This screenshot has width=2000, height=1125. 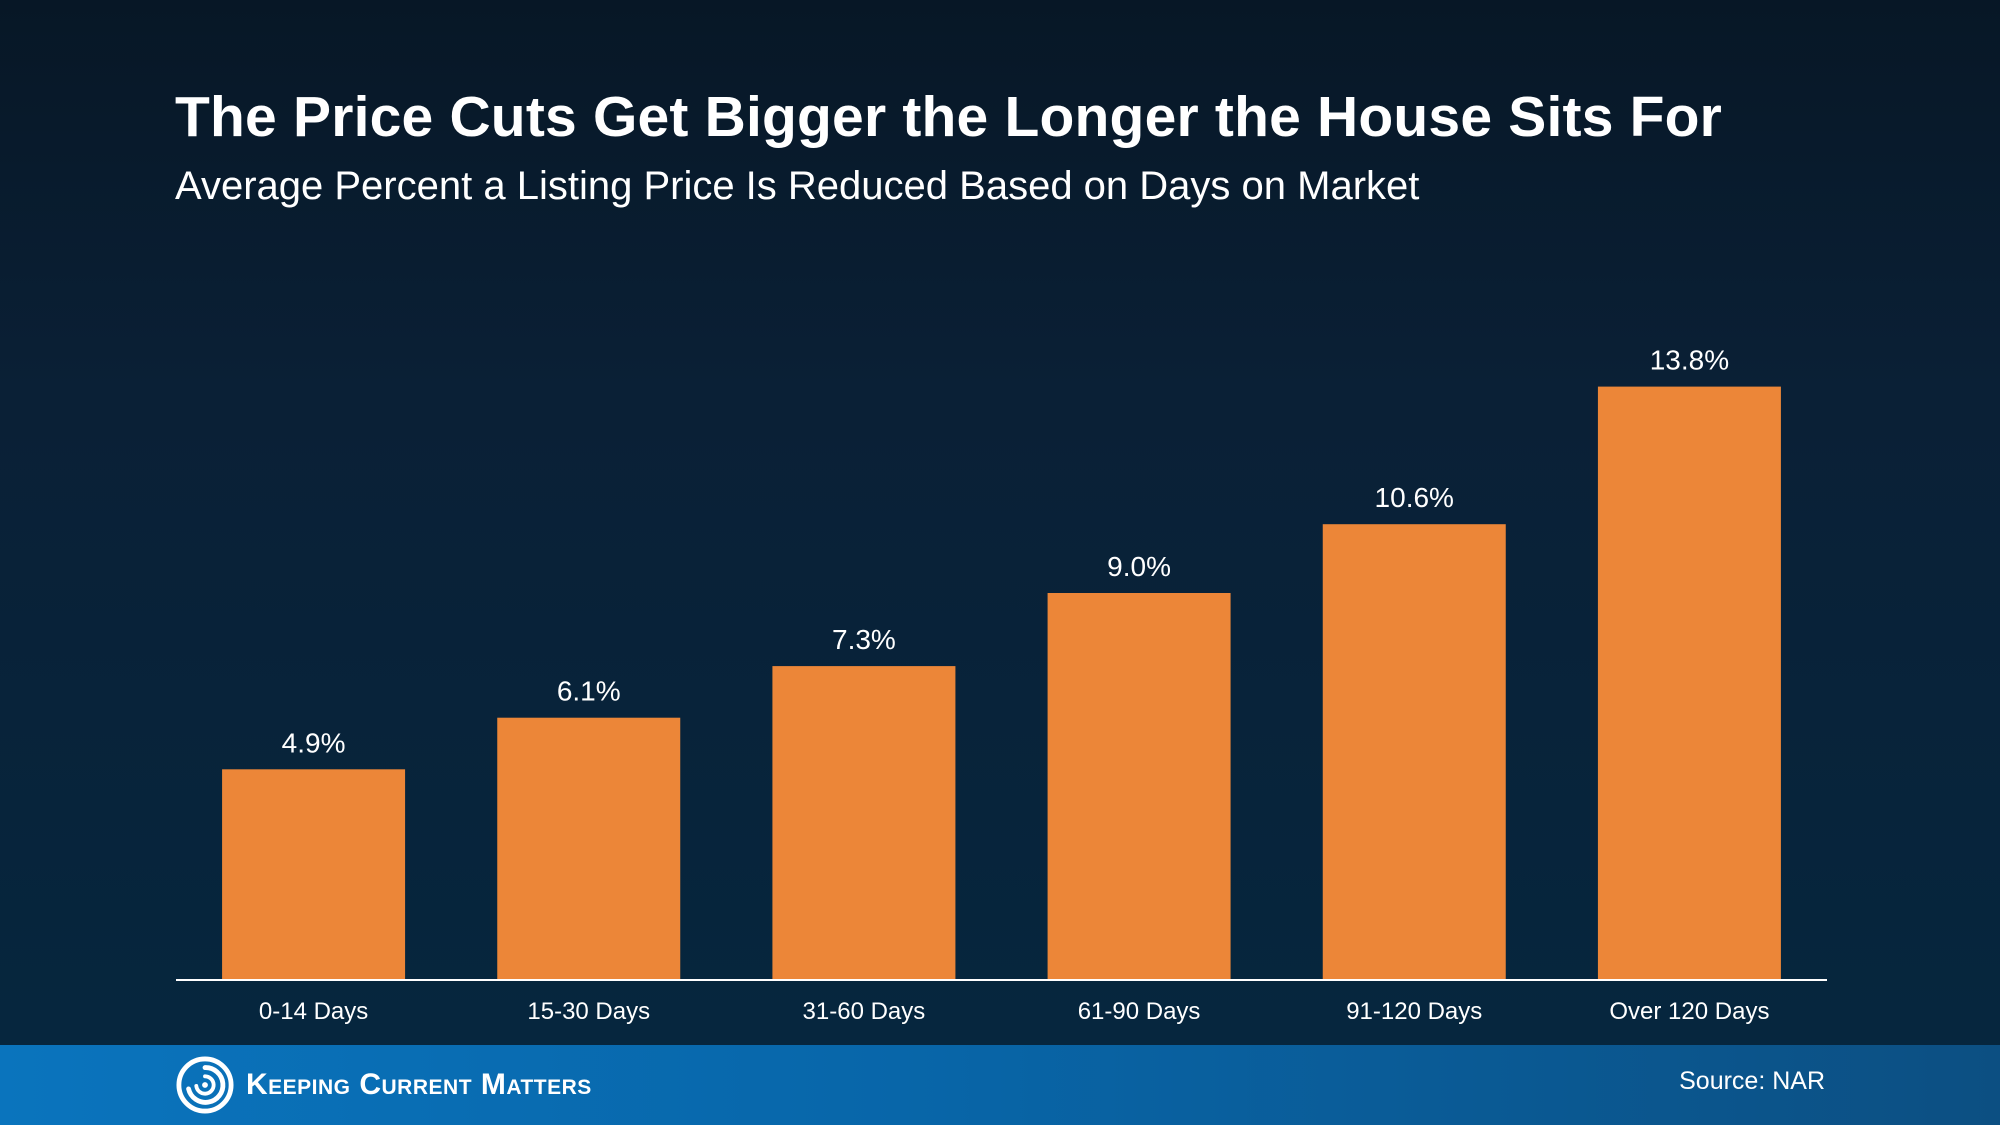 What do you see at coordinates (864, 639) in the screenshot?
I see `value-label-3: 7.3%` at bounding box center [864, 639].